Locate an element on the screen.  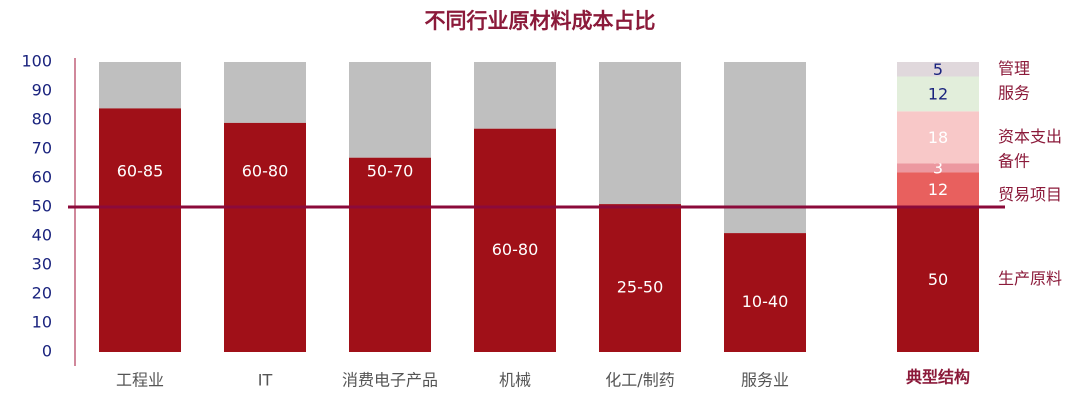
y-tick-label: 10 is located at coordinates (42, 322).